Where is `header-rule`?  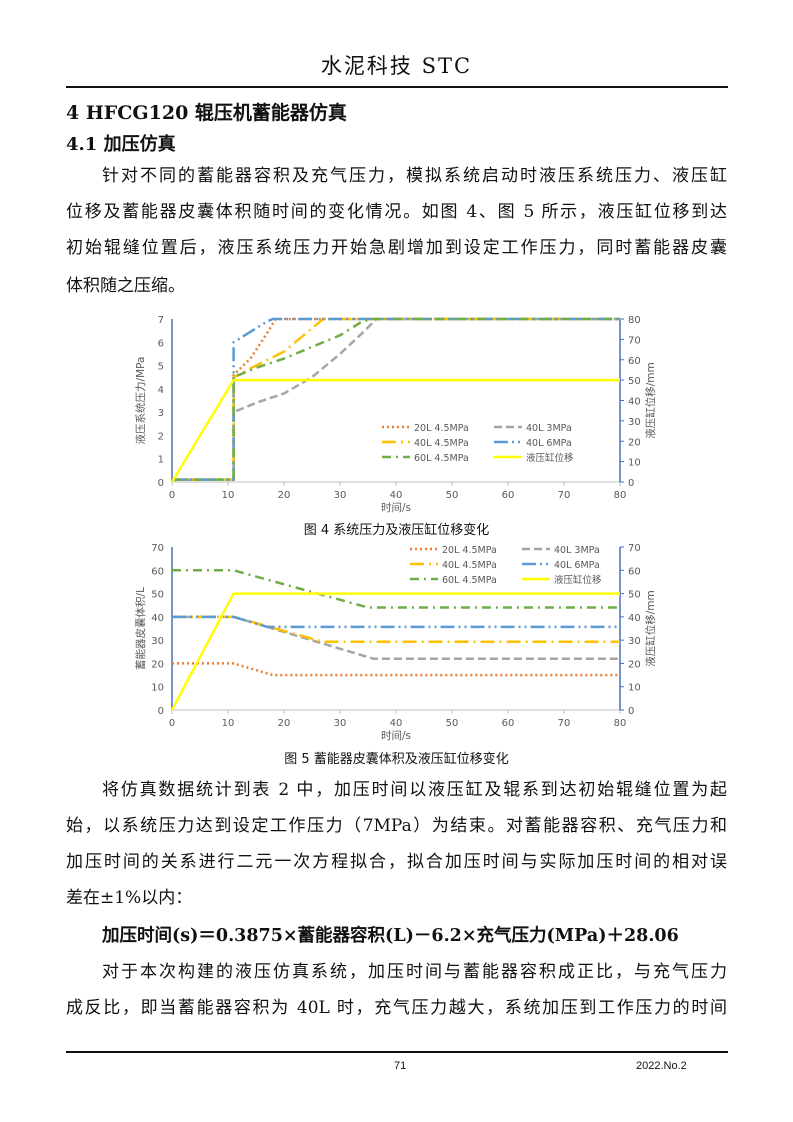
header-rule is located at coordinates (397, 87).